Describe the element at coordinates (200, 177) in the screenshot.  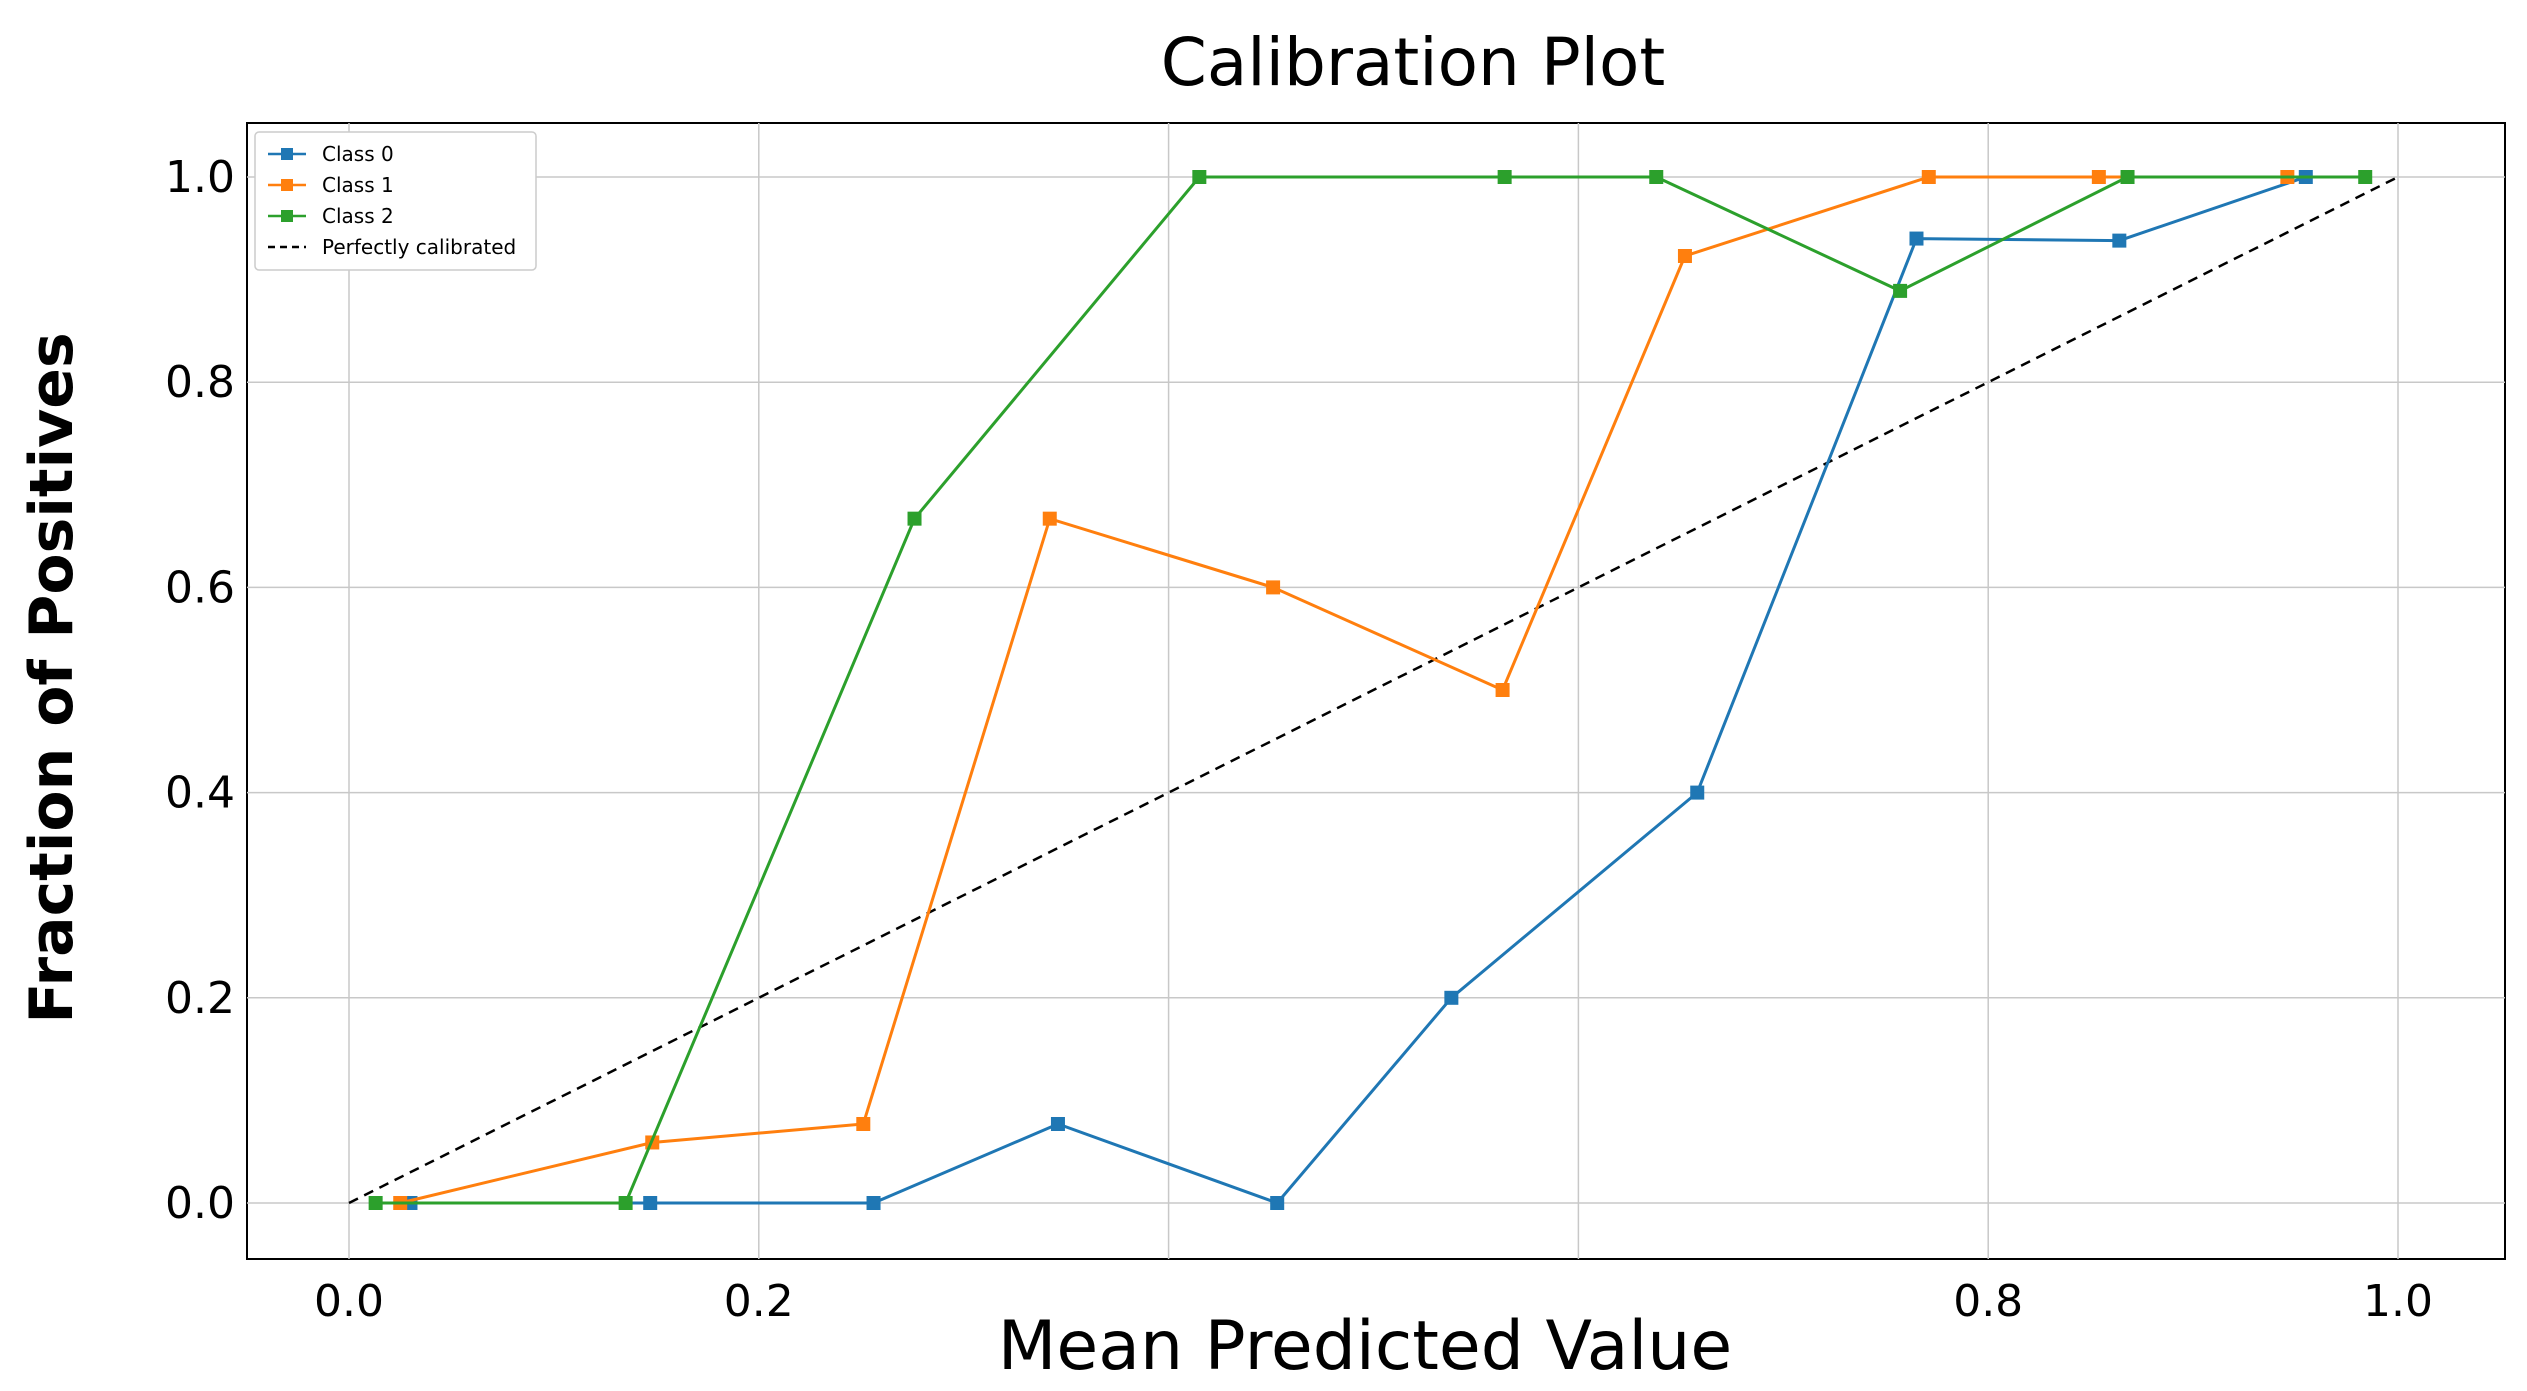
I see `y-tick-label: 1.0` at that location.